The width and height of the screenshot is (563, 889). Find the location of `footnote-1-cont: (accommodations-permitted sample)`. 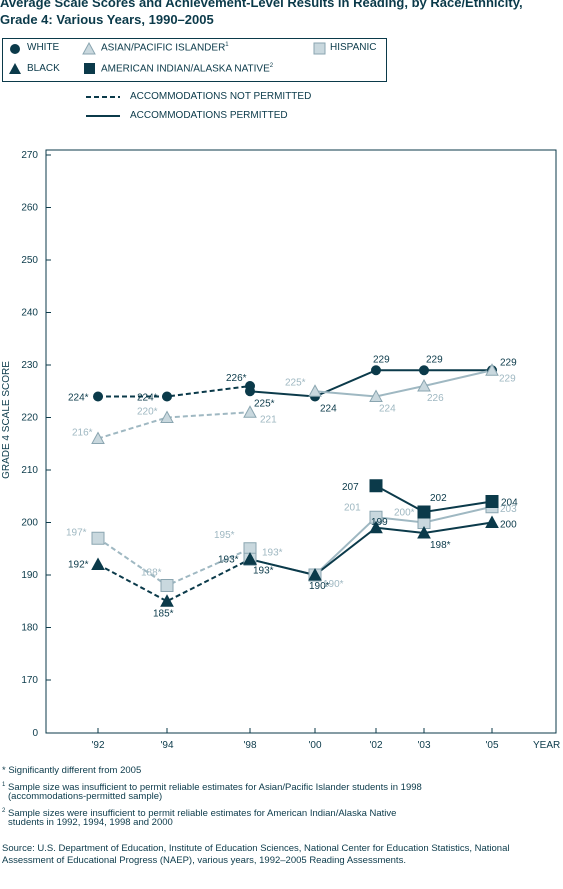

footnote-1-cont: (accommodations-permitted sample) is located at coordinates (85, 796).